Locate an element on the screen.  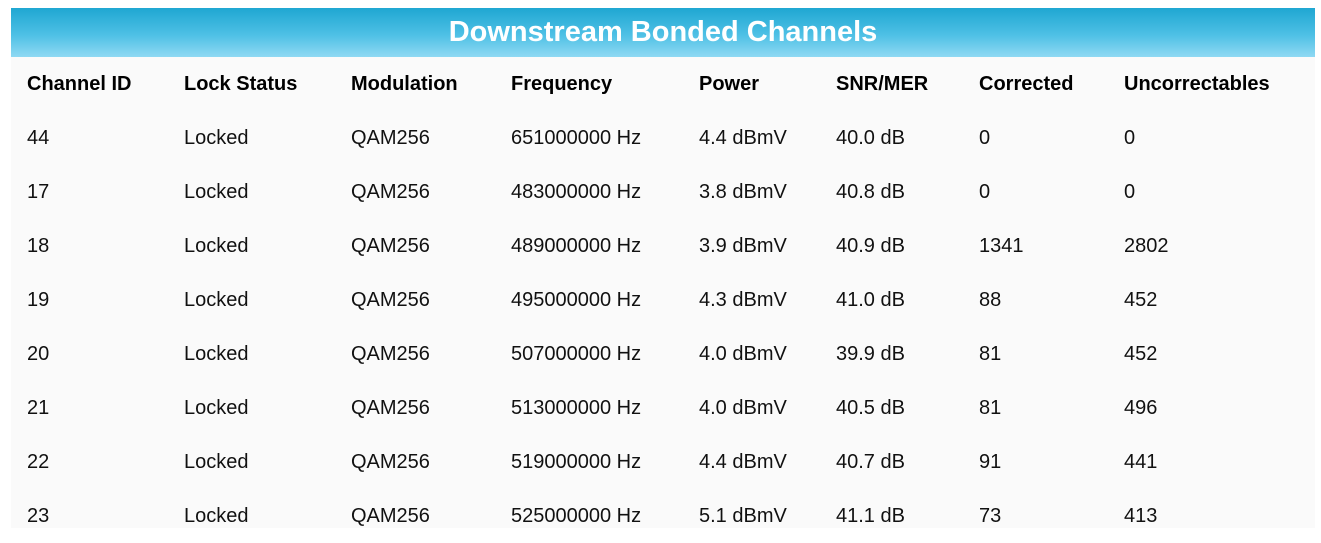
uncorrectables-cell: 441 is located at coordinates (1141, 461).